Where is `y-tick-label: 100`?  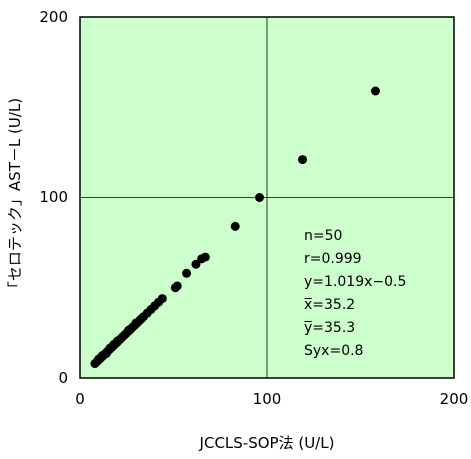 y-tick-label: 100 is located at coordinates (53, 197).